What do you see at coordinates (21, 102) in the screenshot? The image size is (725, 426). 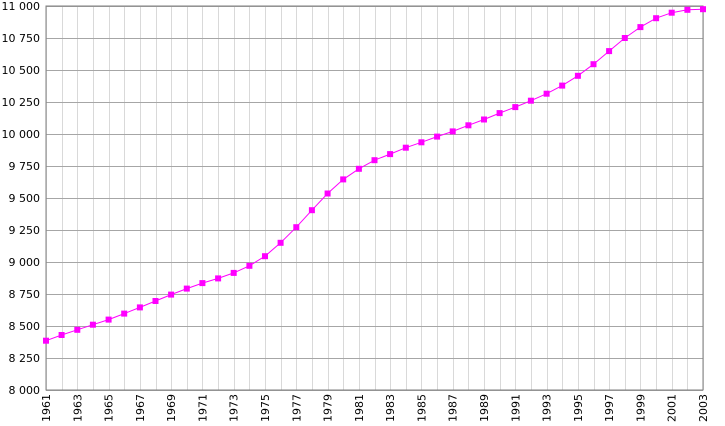 I see `y-tick-label: 10 250` at bounding box center [21, 102].